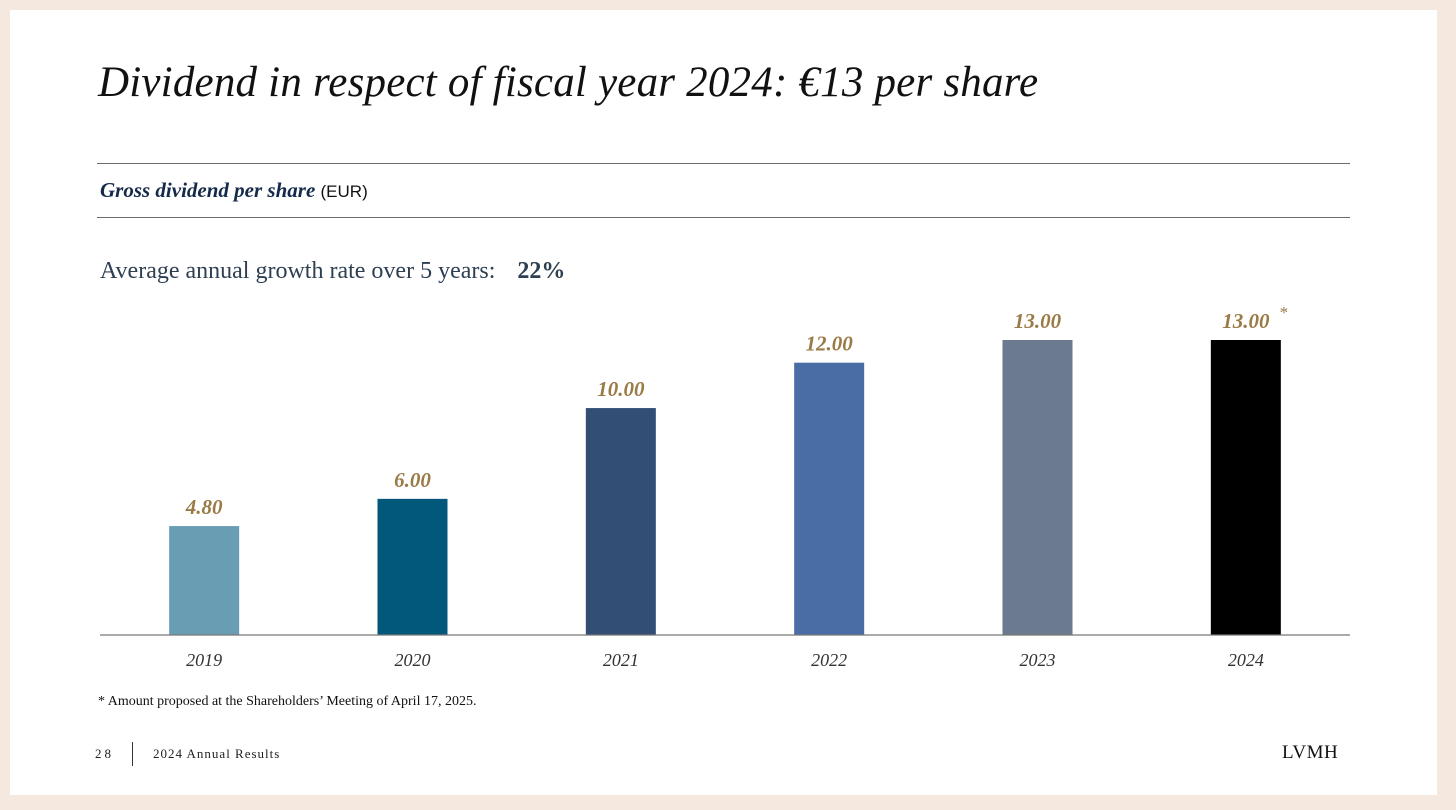 This screenshot has width=1456, height=810. Describe the element at coordinates (723, 217) in the screenshot. I see `bottom-divider` at that location.